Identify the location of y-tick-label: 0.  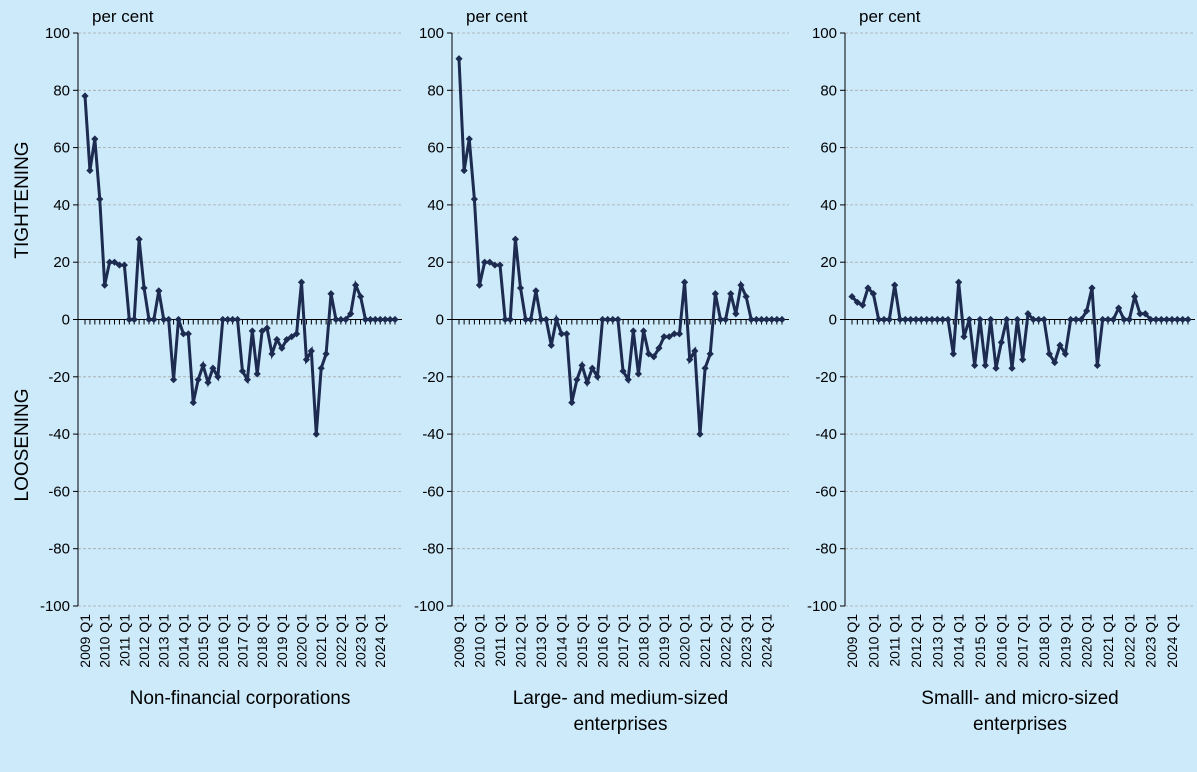
(833, 320).